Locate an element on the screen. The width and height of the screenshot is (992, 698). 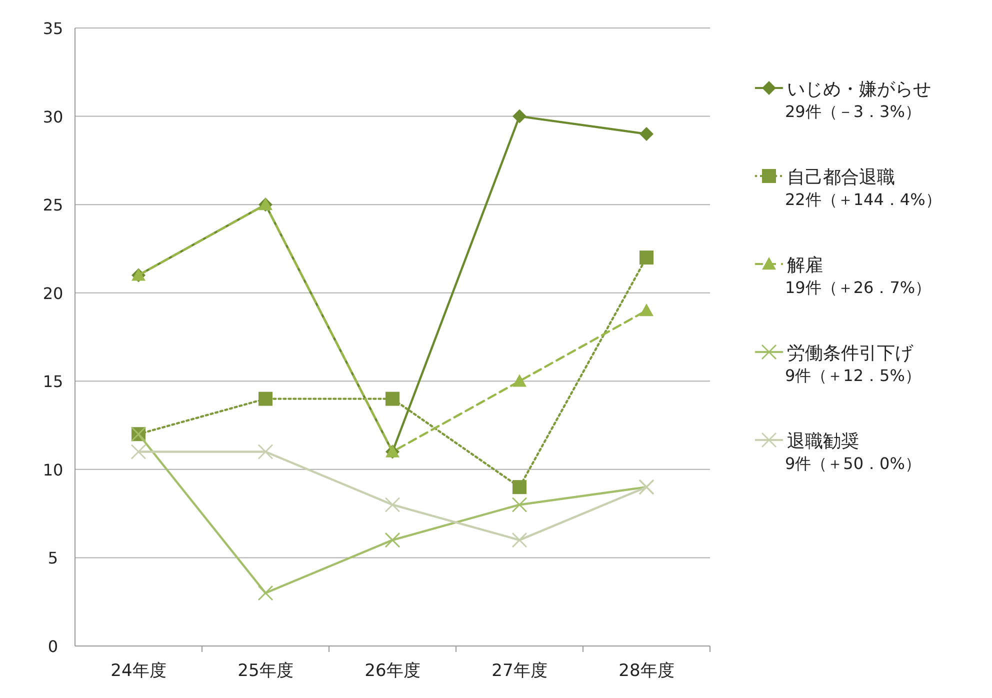
legend-label: 解雇 19件（＋26．7%） is located at coordinates (858, 276).